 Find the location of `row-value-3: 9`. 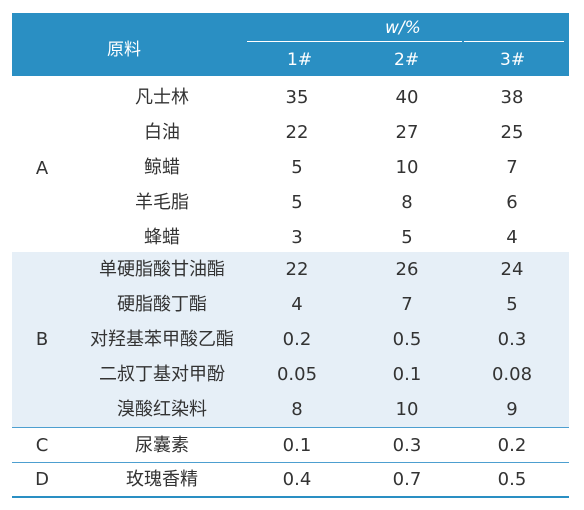

row-value-3: 9 is located at coordinates (512, 409).